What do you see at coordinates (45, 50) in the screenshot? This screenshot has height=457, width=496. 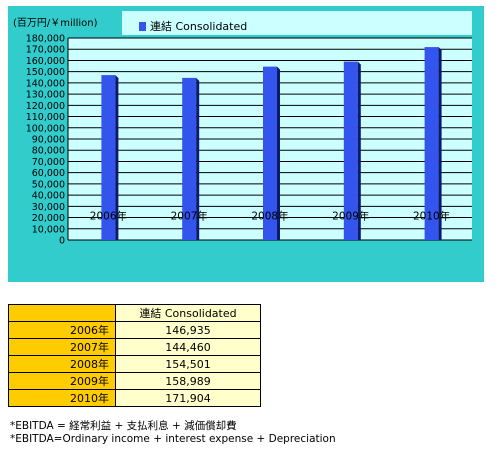 I see `y-tick-label: 170,000` at bounding box center [45, 50].